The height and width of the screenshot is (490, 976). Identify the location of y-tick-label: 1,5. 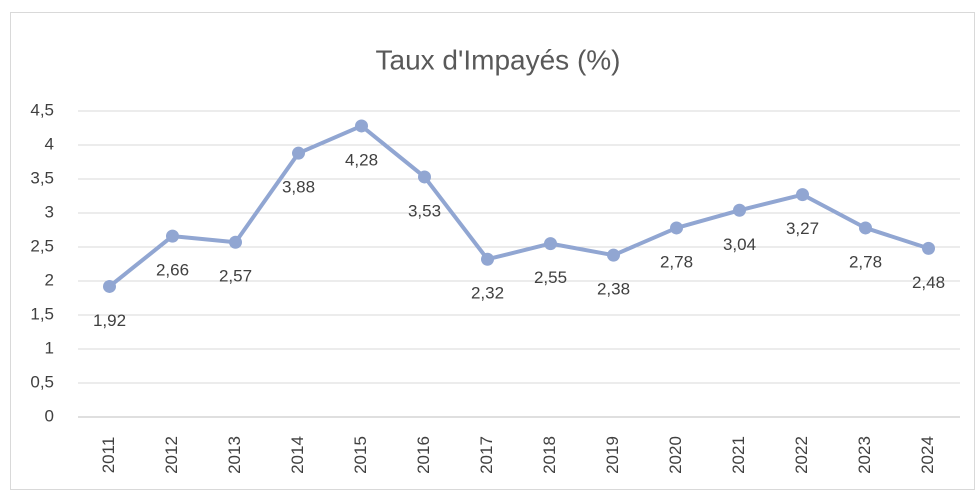
(42, 313).